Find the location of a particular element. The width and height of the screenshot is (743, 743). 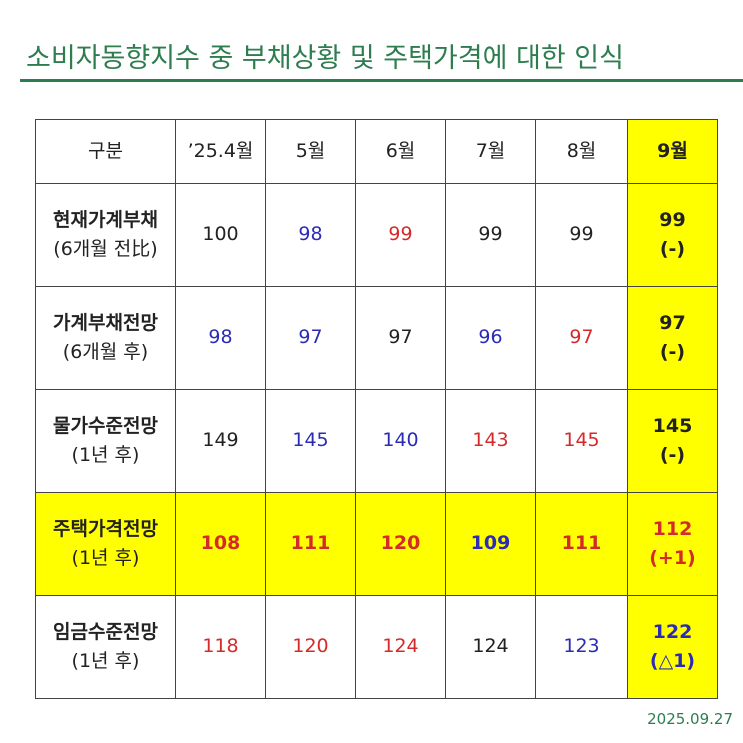

date: 2025.09.27 is located at coordinates (690, 719).